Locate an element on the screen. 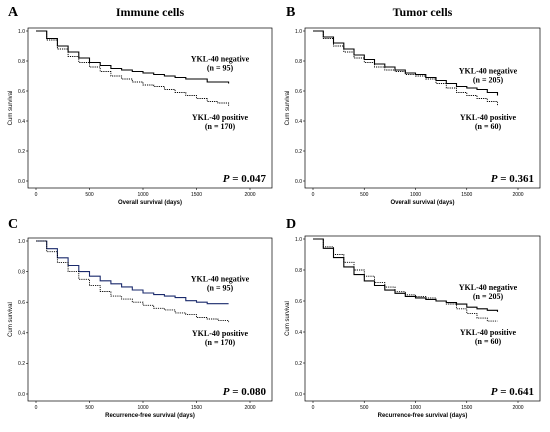 The image size is (550, 432). panel-letter: C is located at coordinates (13, 224).